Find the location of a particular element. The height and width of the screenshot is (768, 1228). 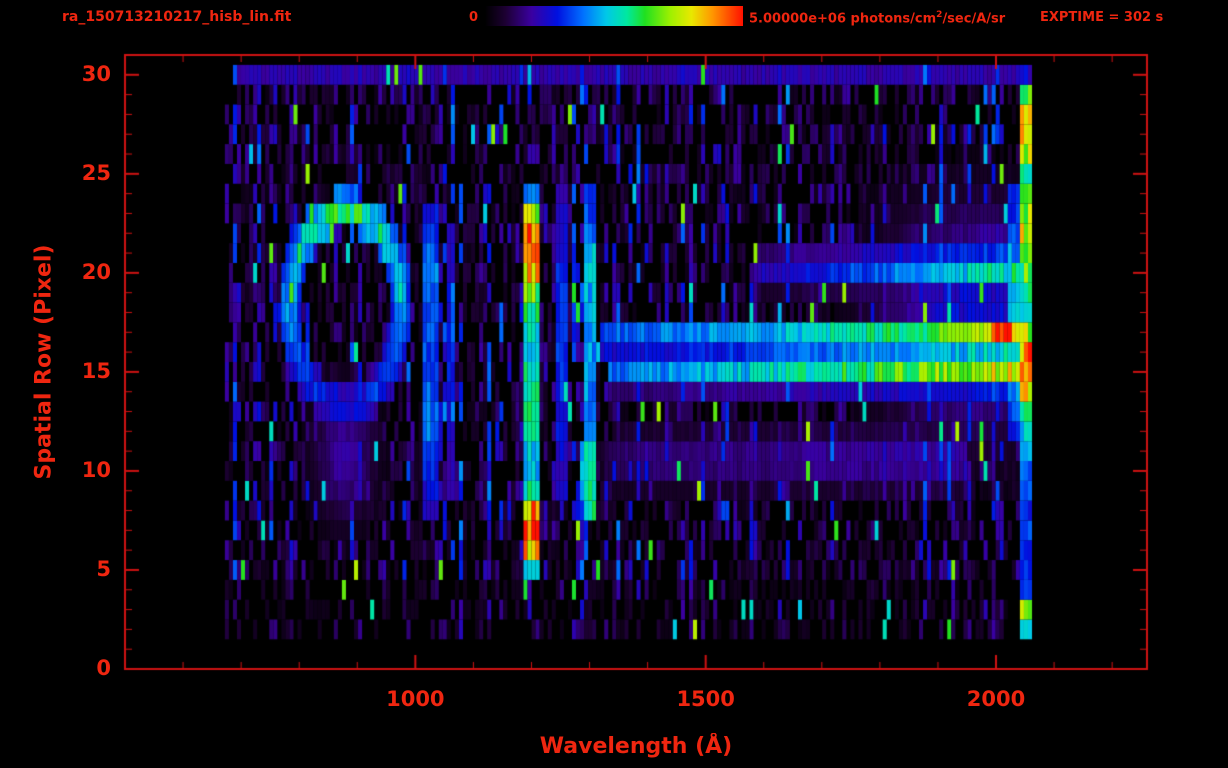

colorbar-gradient is located at coordinates (614, 16).